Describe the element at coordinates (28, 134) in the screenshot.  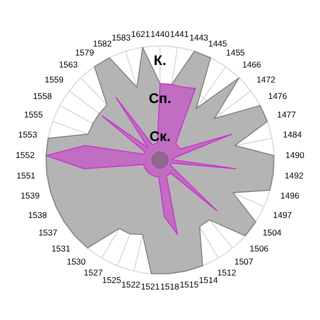
I see `spoke-label: 1553` at that location.